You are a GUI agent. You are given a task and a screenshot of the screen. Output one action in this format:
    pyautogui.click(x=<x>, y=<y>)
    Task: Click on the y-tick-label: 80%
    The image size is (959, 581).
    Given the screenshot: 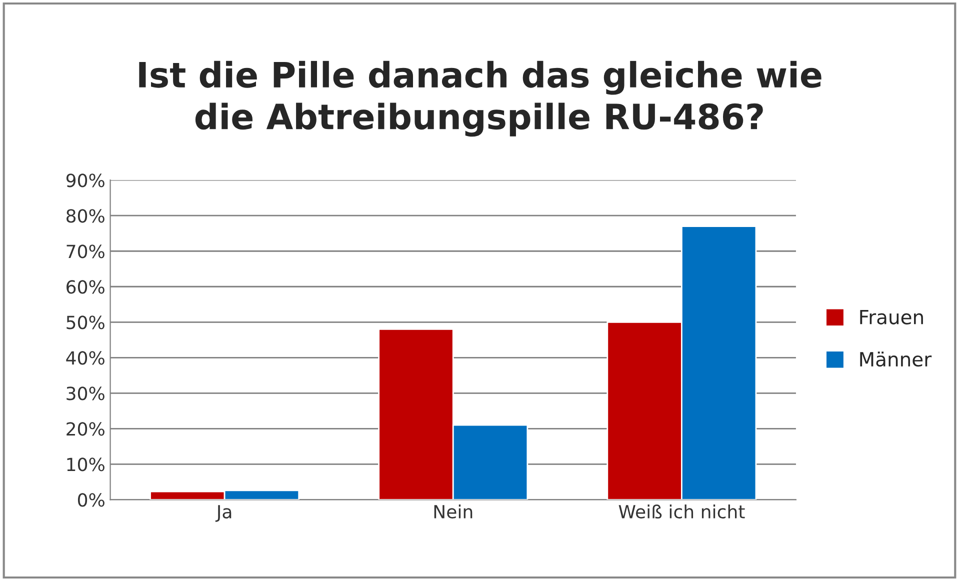 What is the action you would take?
    pyautogui.click(x=85, y=216)
    